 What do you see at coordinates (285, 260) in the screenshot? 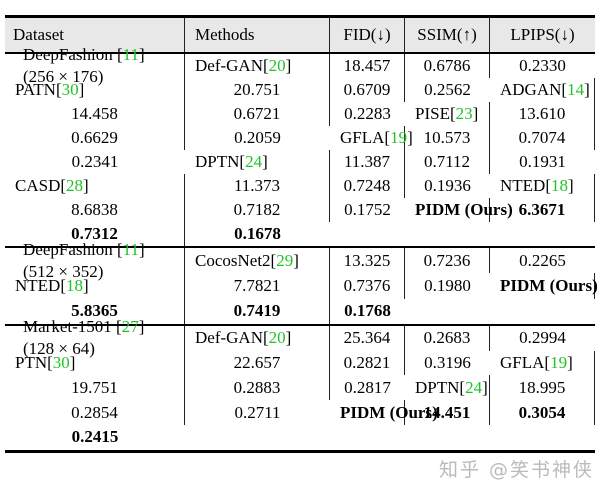
I see `citation-ref: 29` at bounding box center [285, 260].